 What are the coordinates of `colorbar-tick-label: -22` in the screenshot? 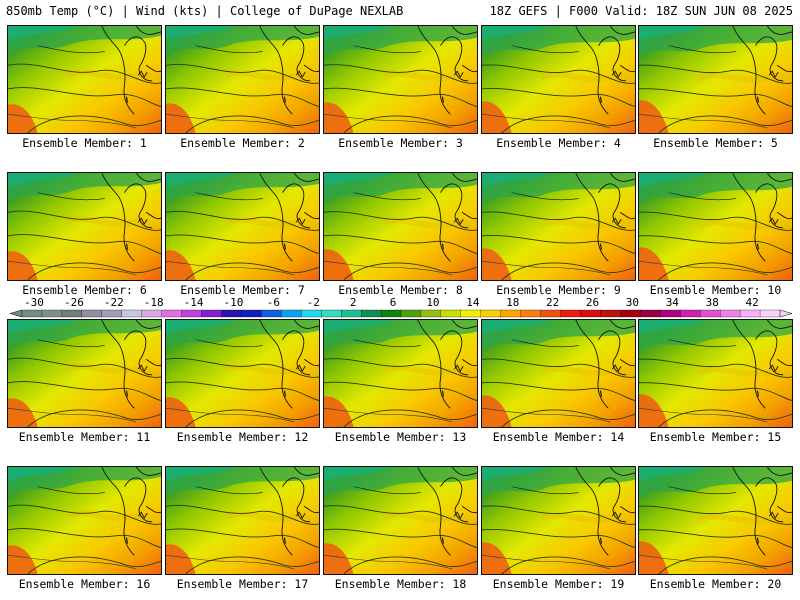 It's located at (114, 302).